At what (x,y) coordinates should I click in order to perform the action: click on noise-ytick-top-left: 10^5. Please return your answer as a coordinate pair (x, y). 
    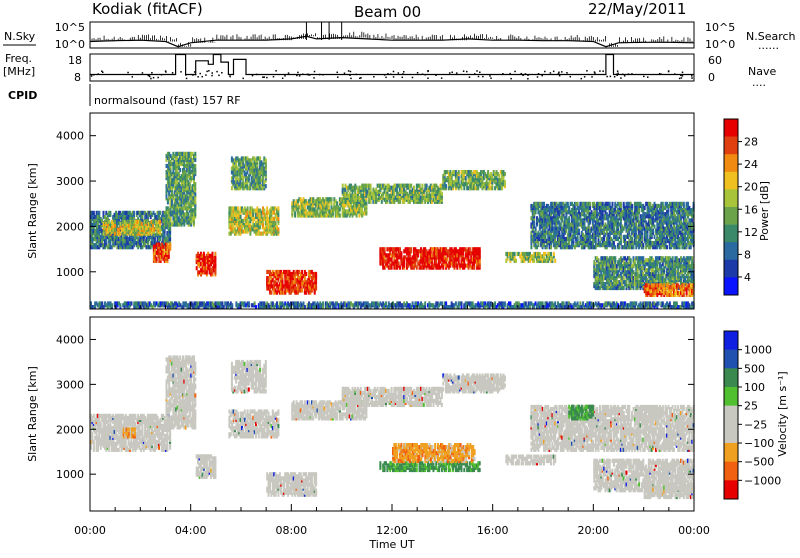
    Looking at the image, I should click on (70, 27).